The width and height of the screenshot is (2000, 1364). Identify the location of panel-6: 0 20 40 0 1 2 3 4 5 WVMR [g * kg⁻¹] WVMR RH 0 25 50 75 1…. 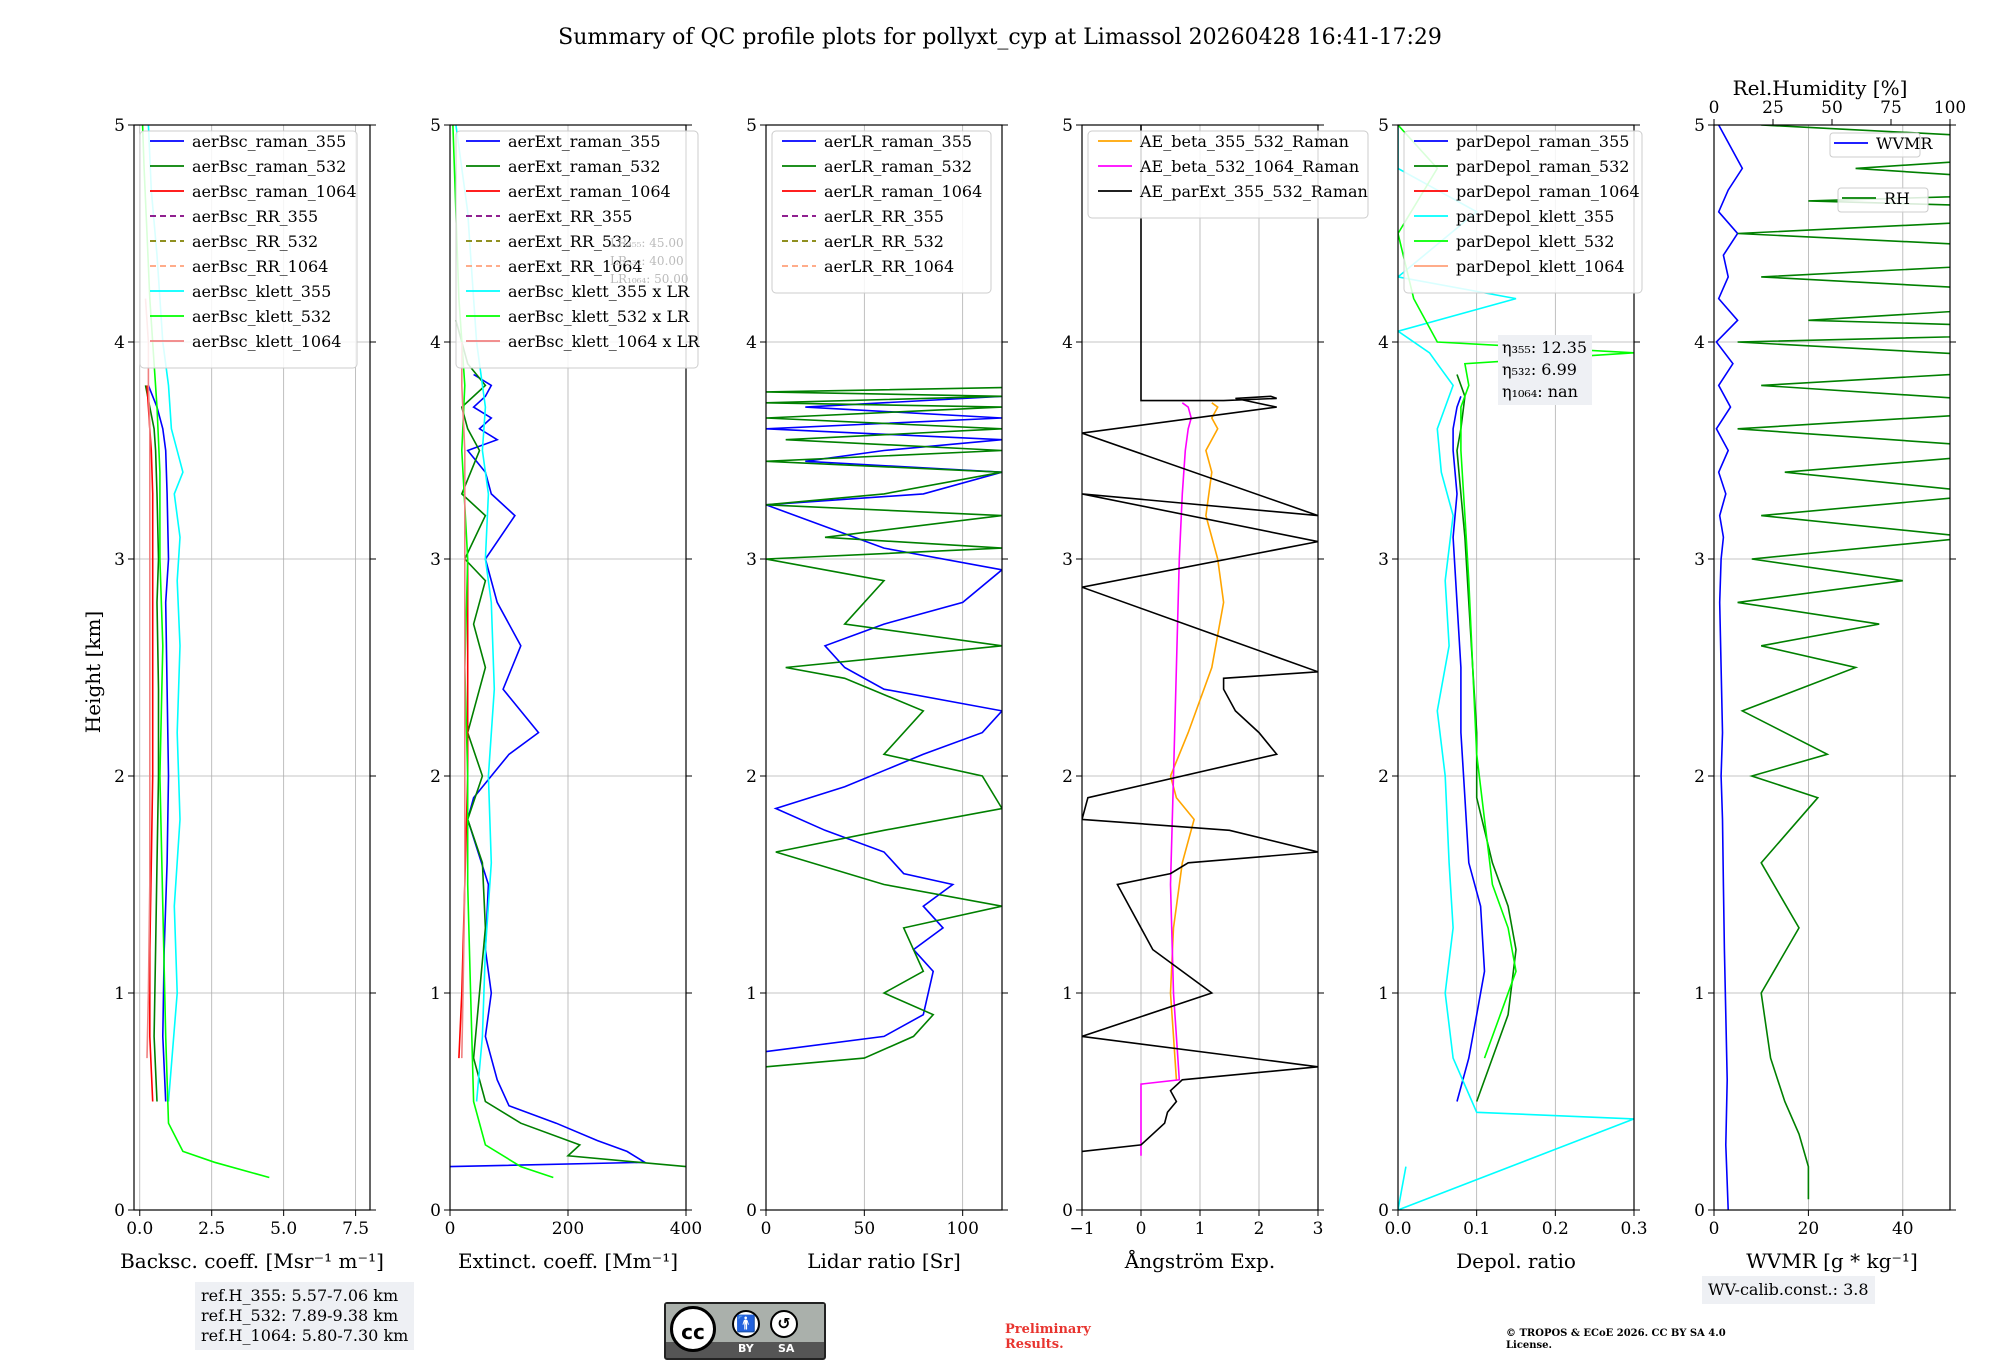
(1830, 674).